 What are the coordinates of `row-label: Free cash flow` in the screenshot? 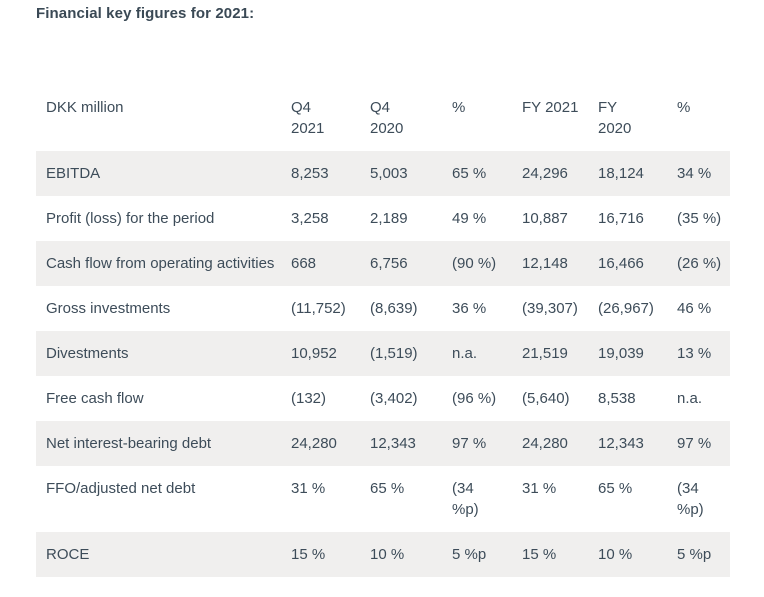 It's located at (95, 398).